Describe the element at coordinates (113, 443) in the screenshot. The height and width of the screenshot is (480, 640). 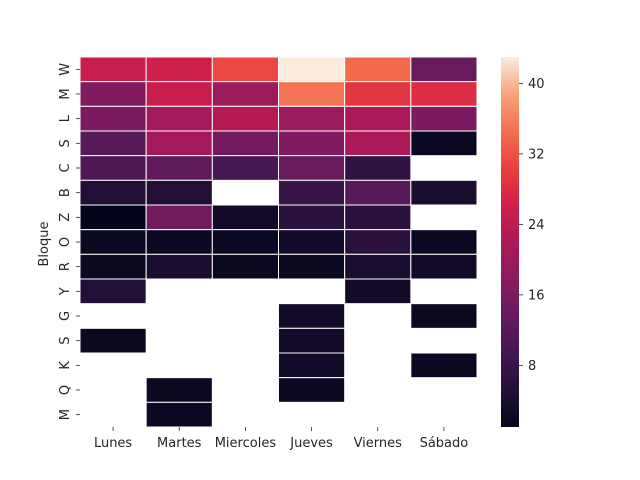
I see `x-tick-label: Lunes` at that location.